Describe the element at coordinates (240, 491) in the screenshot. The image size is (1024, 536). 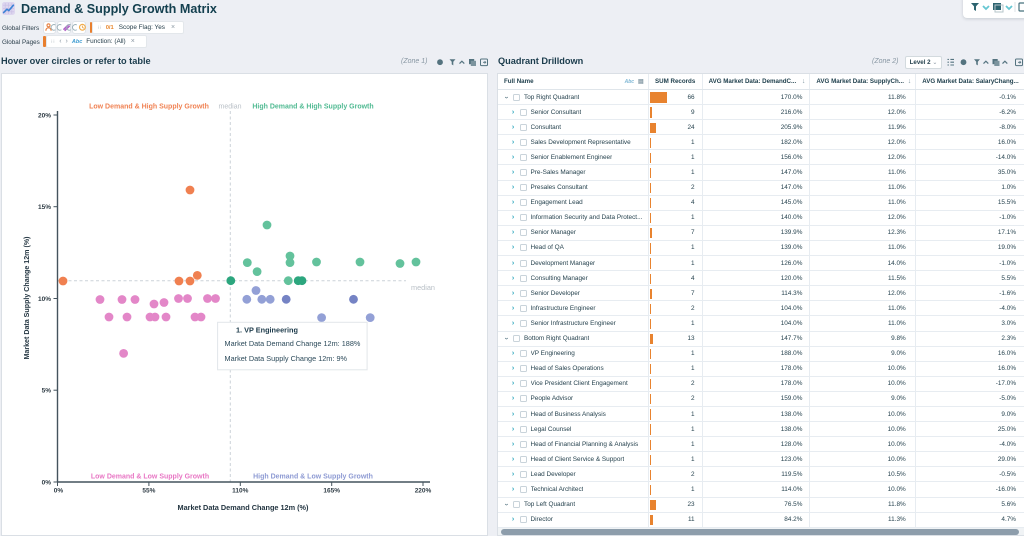
I see `svg-text: 110%` at that location.